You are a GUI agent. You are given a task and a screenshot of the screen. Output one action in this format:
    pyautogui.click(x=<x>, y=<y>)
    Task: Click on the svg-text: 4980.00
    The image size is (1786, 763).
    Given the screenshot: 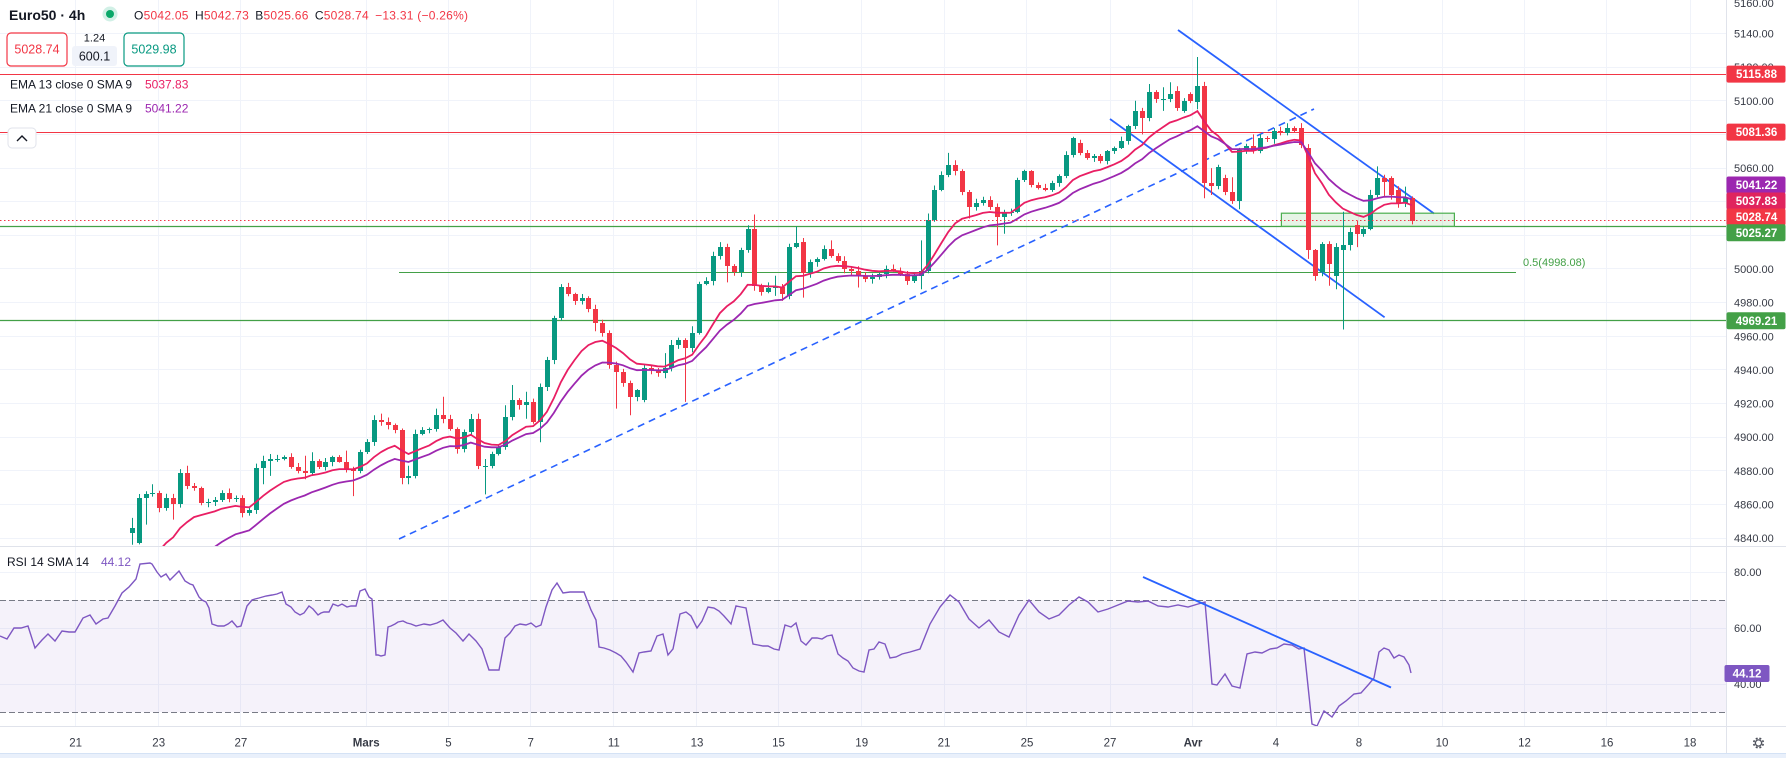 What is the action you would take?
    pyautogui.click(x=1754, y=304)
    